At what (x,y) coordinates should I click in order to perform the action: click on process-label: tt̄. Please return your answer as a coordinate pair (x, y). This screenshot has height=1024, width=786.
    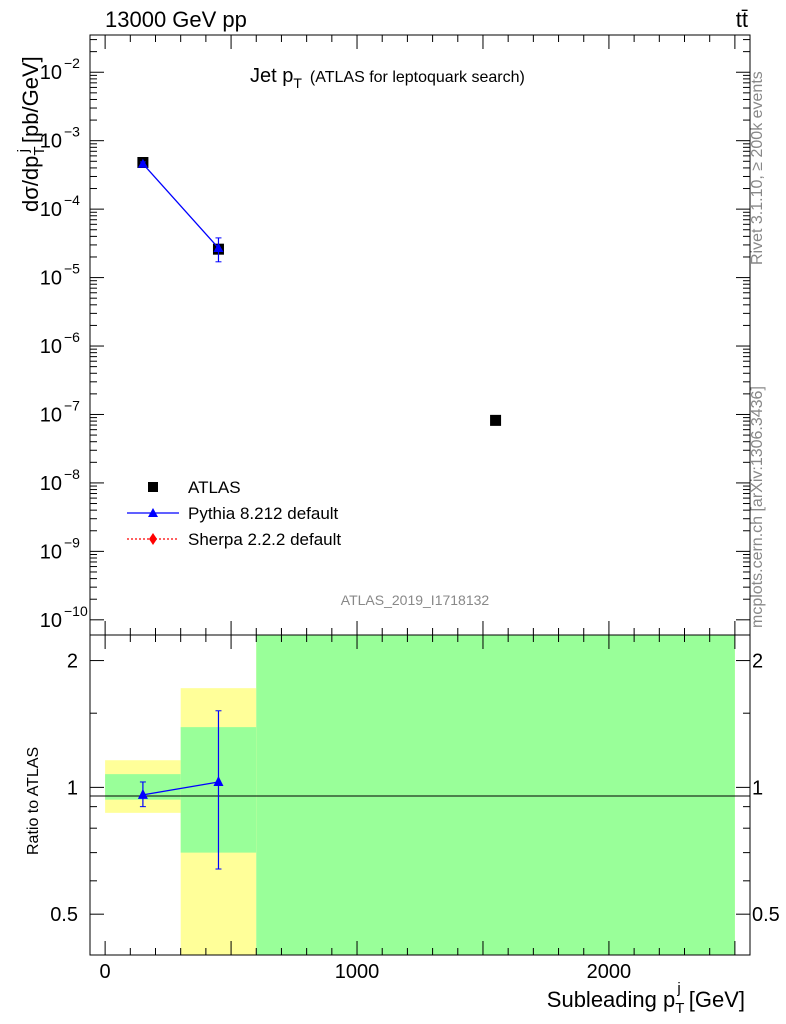
    Looking at the image, I should click on (742, 19).